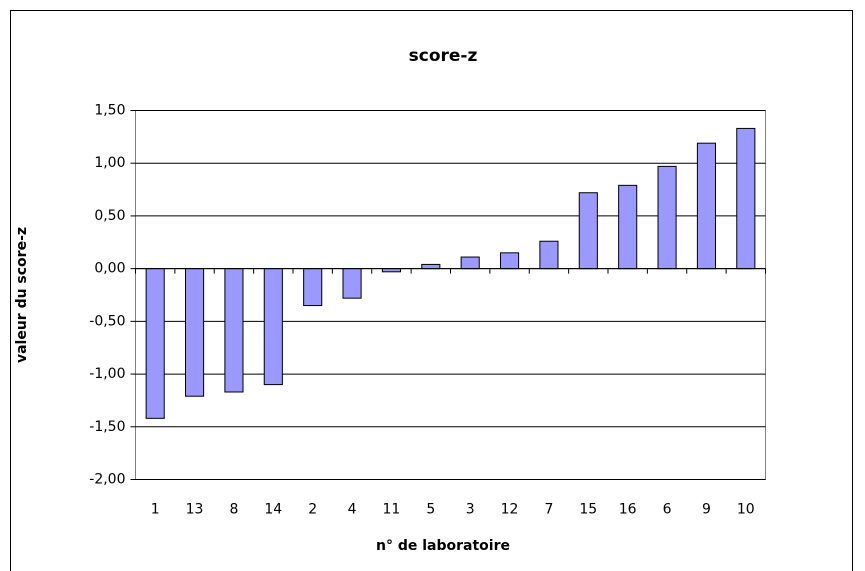 The width and height of the screenshot is (865, 571). What do you see at coordinates (107, 480) in the screenshot?
I see `y-tick-label: -2,00` at bounding box center [107, 480].